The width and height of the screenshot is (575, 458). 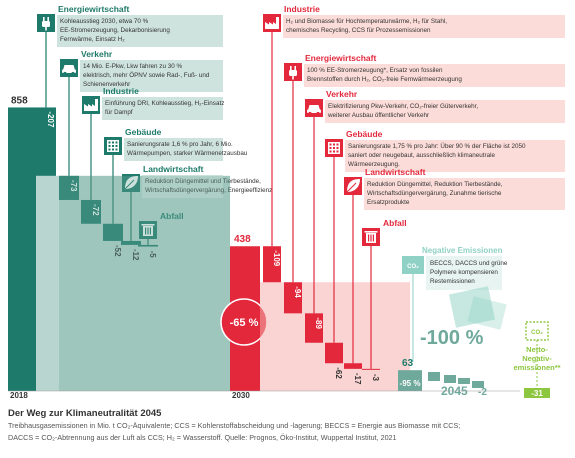 I want to click on sector-title-2018-4: Landwirtschaft, so click(x=173, y=169).